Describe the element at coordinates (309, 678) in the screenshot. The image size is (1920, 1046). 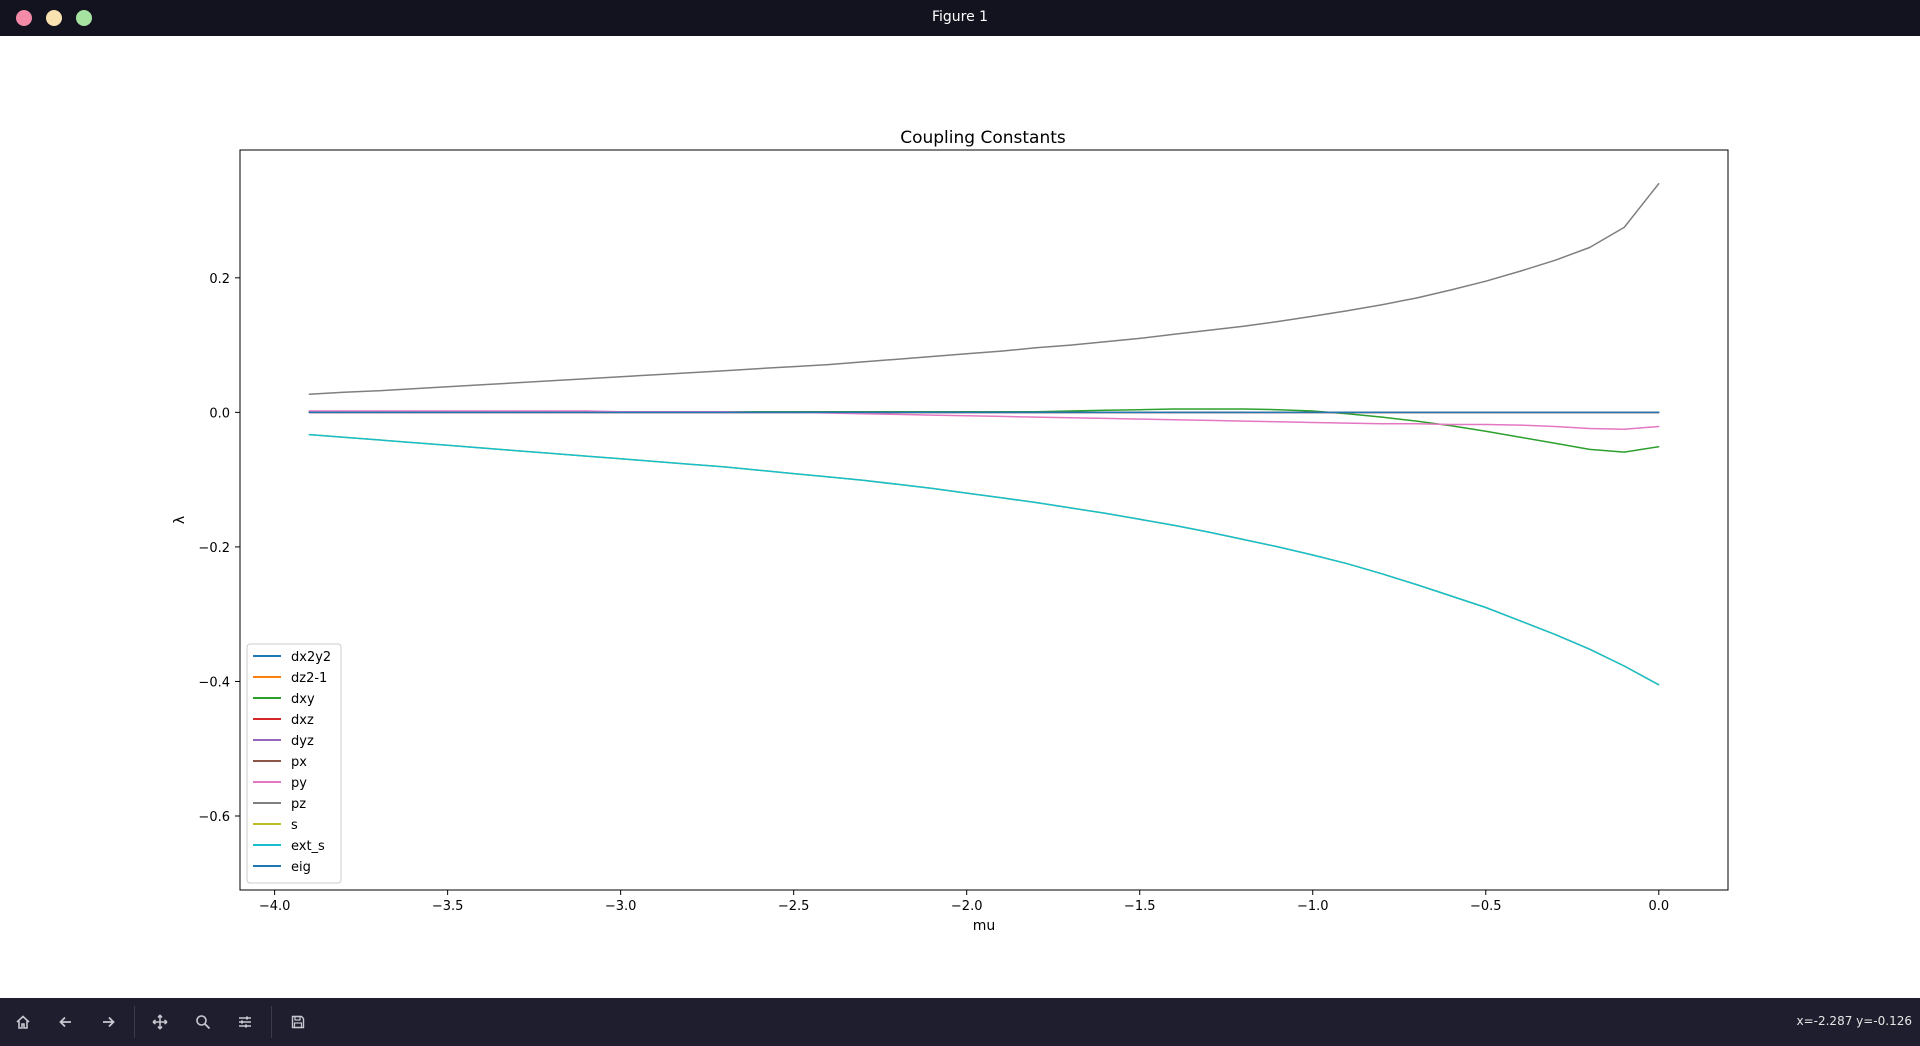
I see `legend-label-dz2-1: dz2-1` at that location.